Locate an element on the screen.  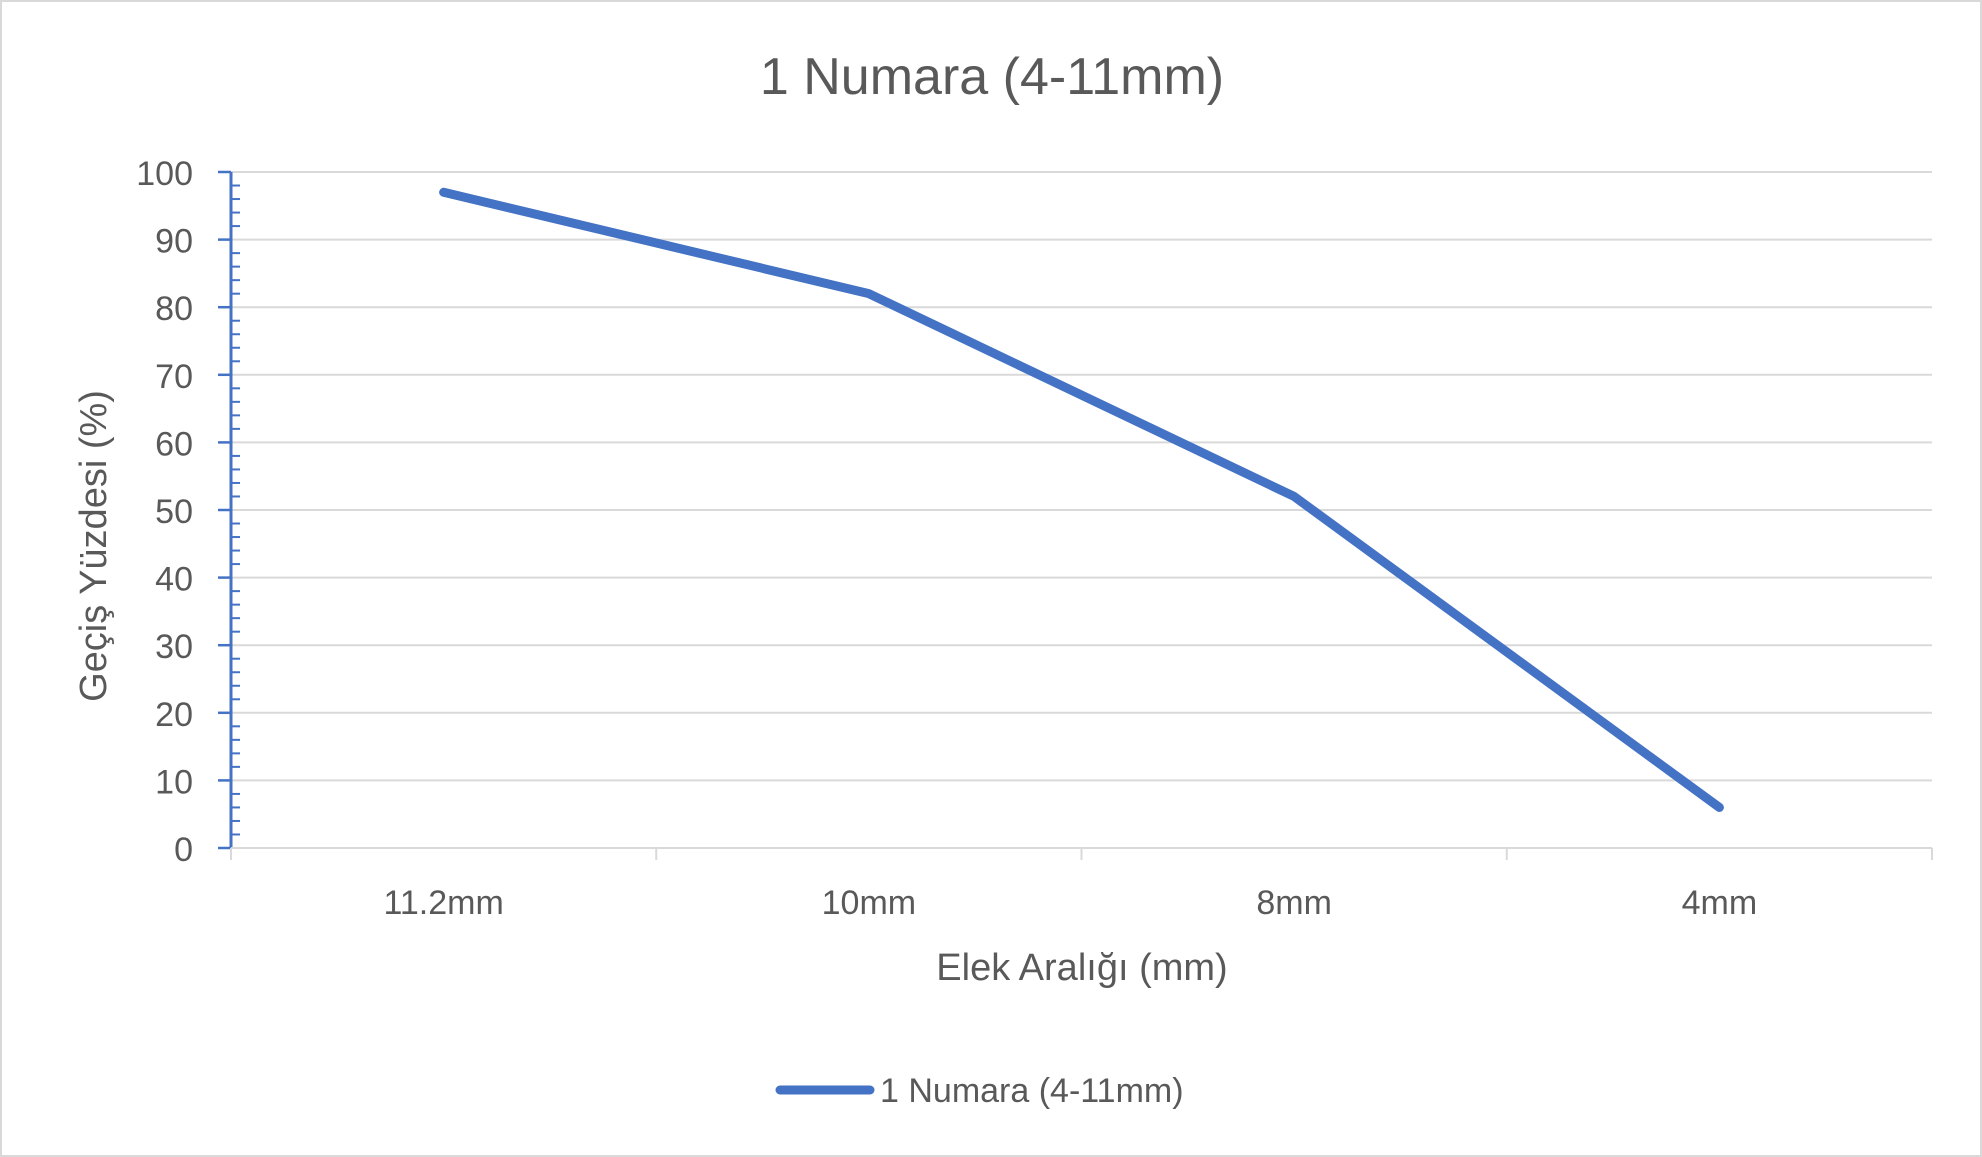
x-tick-label: 4mm is located at coordinates (1720, 903).